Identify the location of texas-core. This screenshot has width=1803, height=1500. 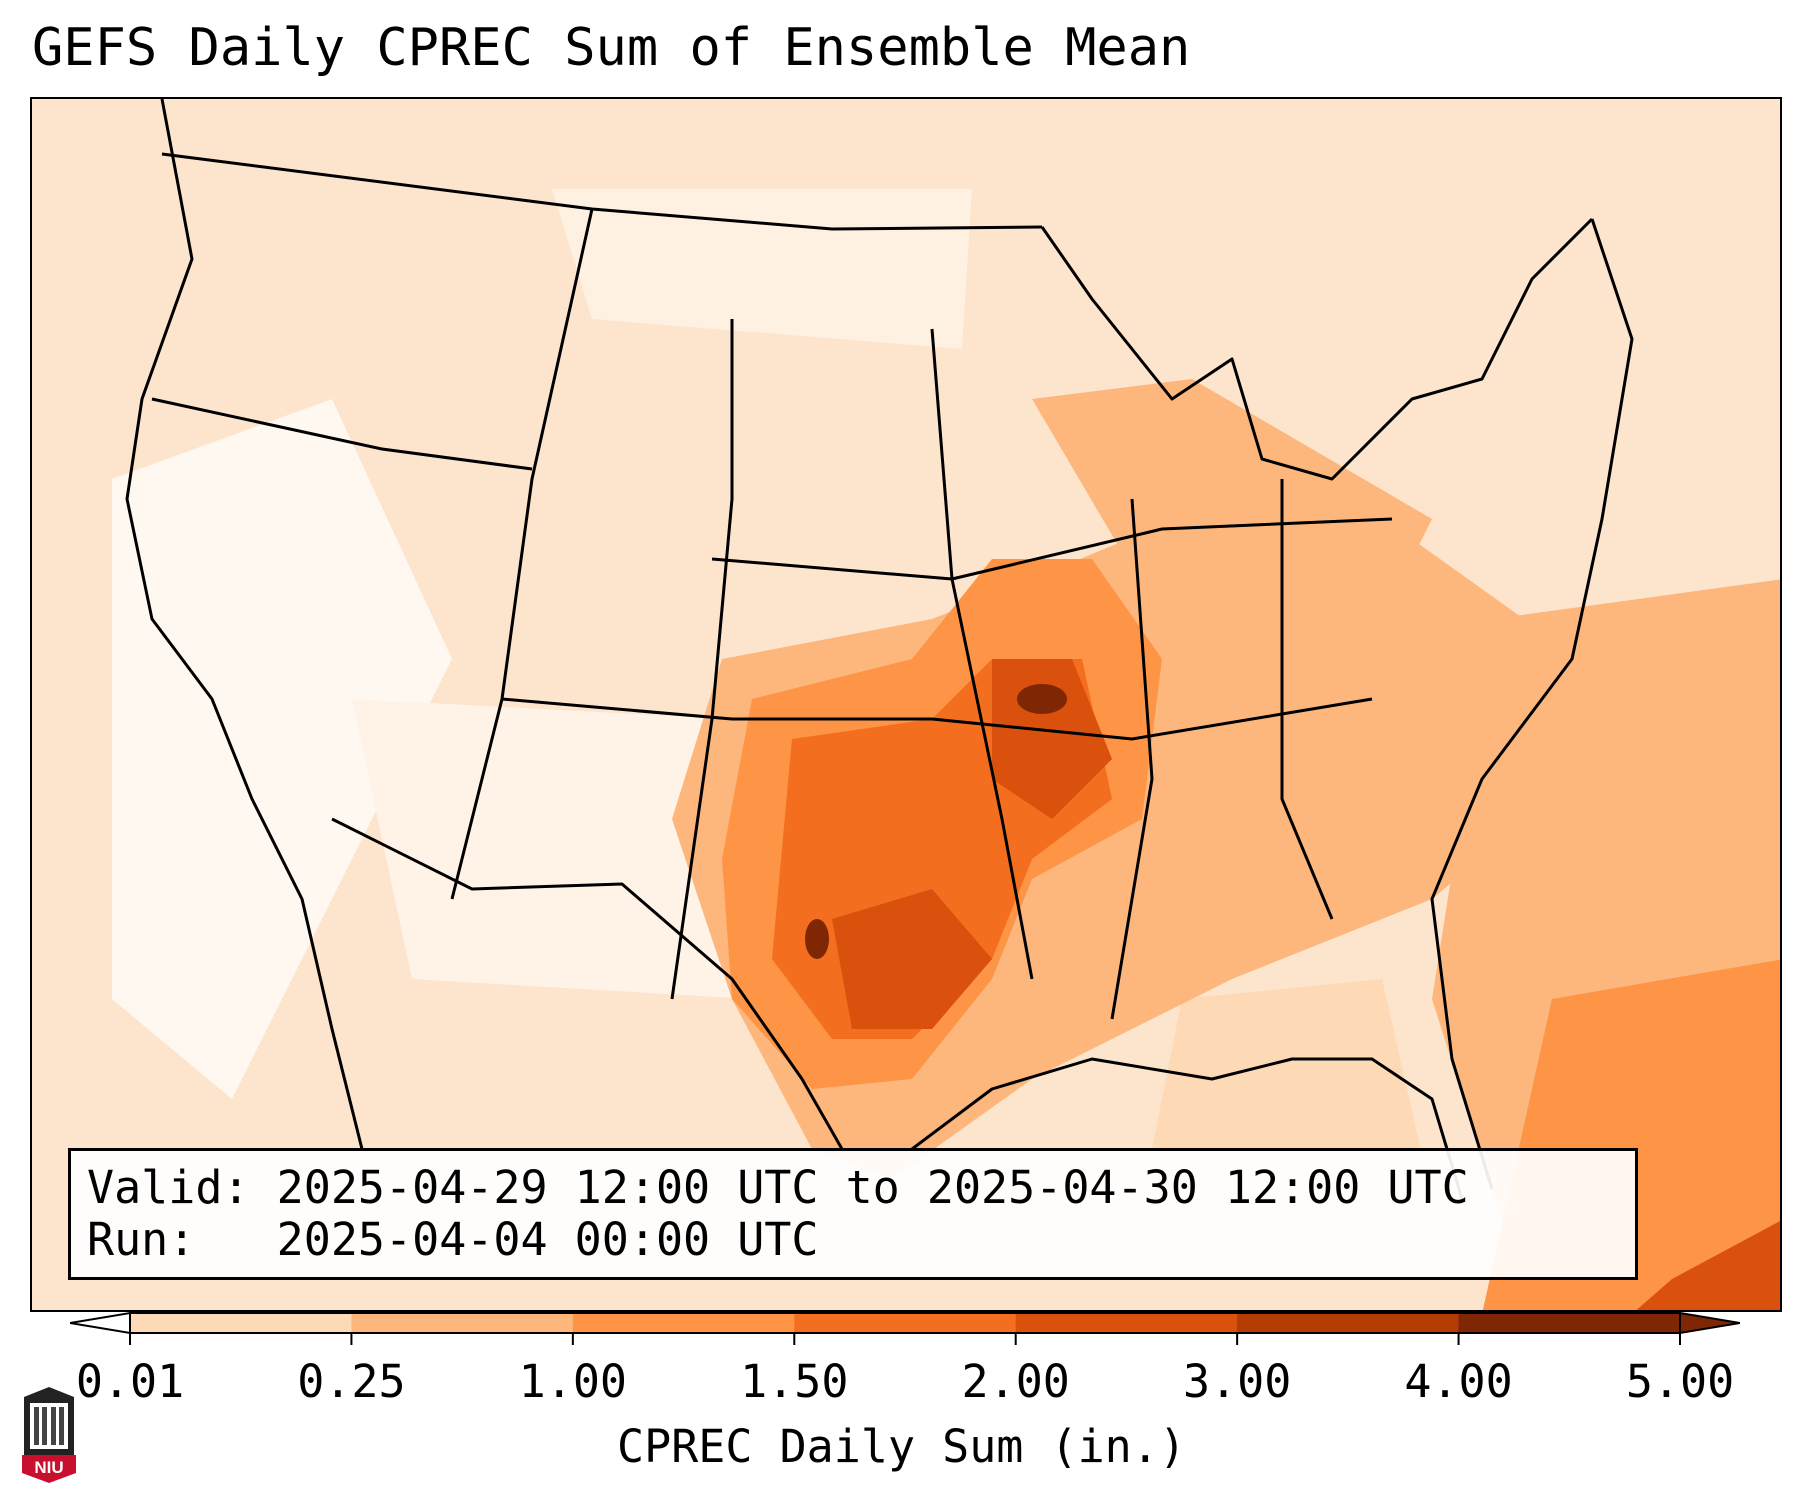
(912, 959).